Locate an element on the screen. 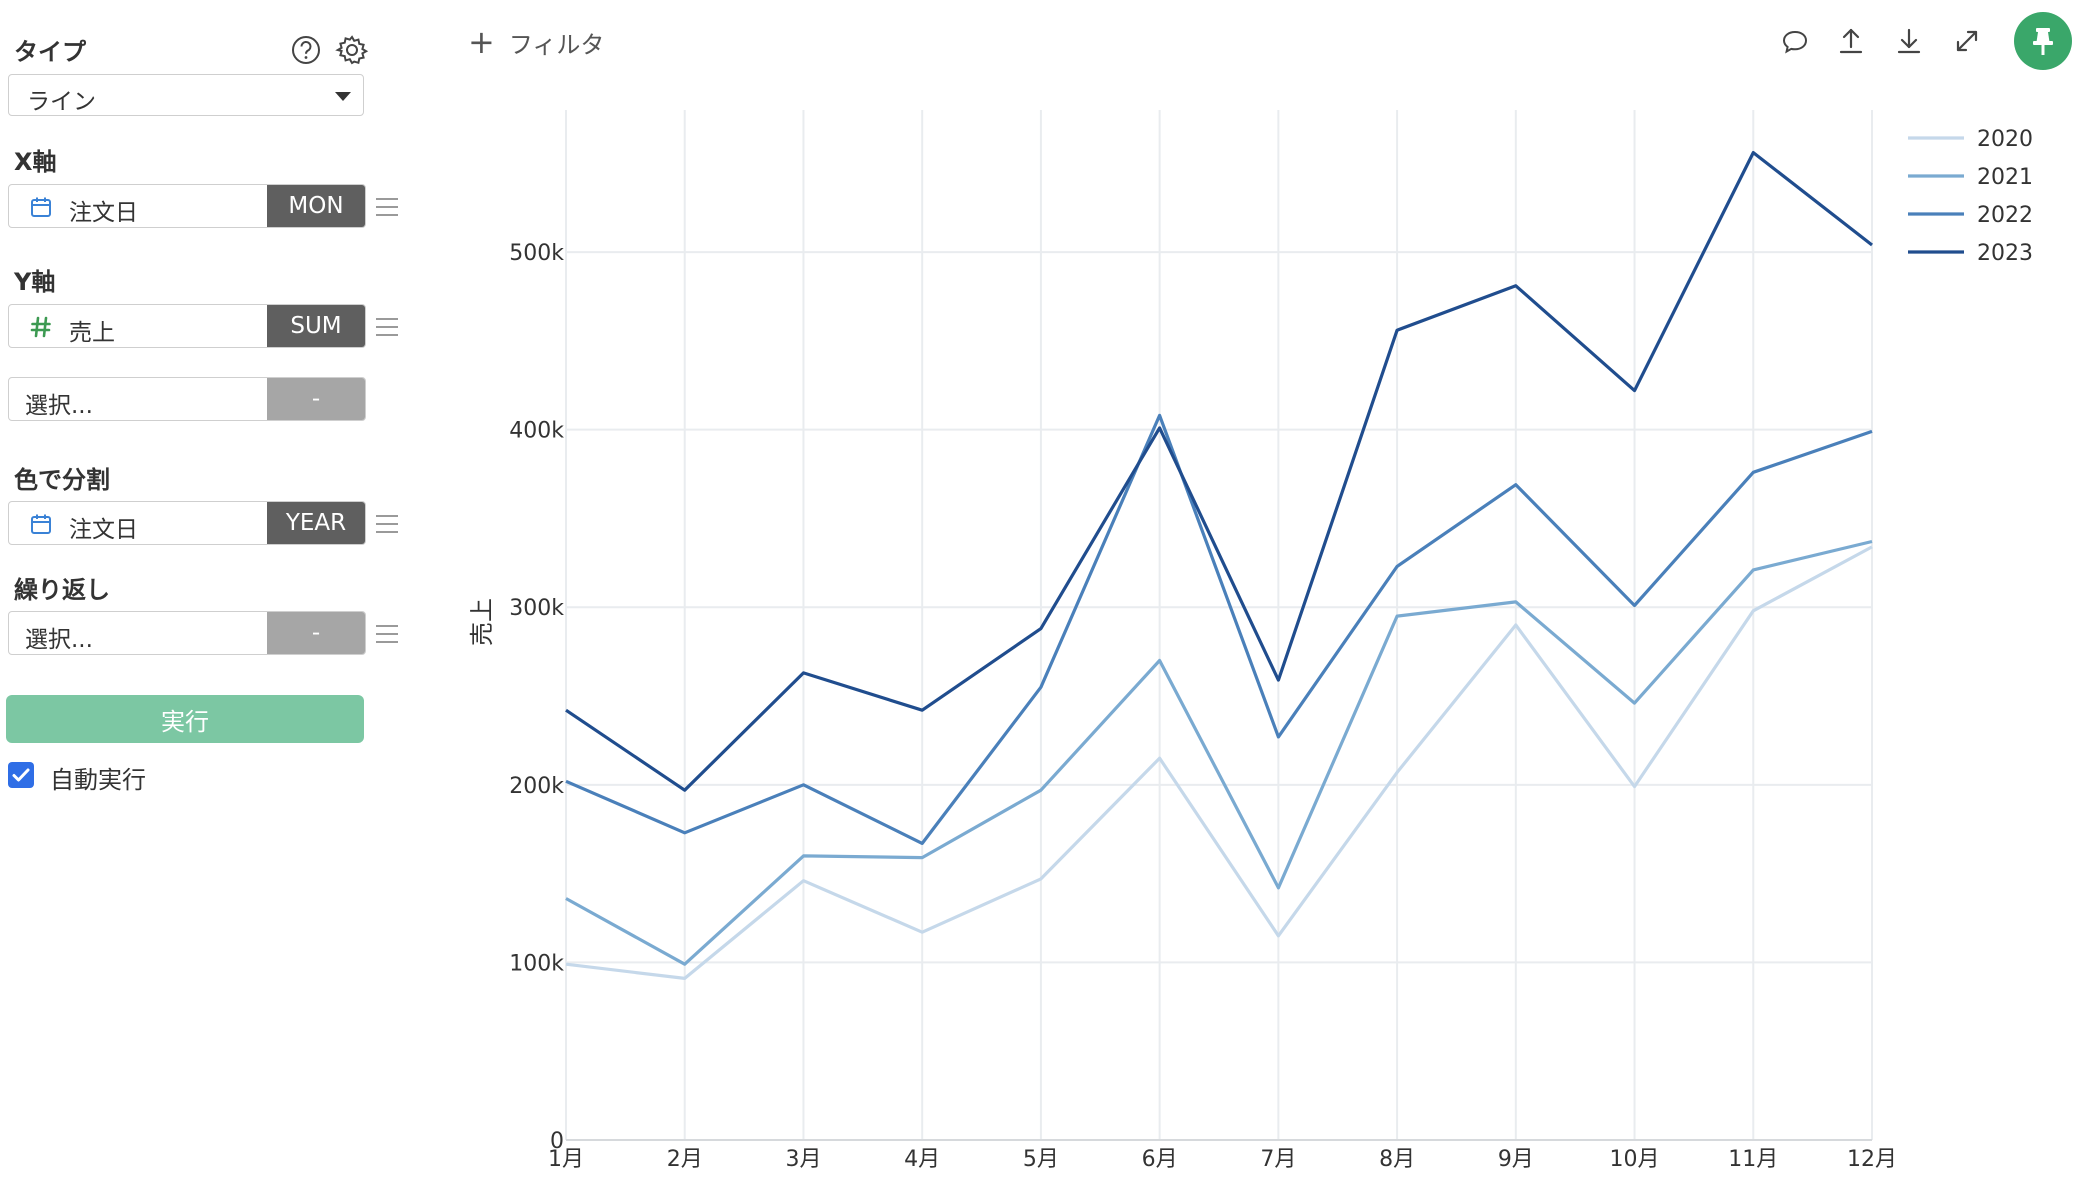 Image resolution: width=2076 pixels, height=1180 pixels. chevron-down-icon is located at coordinates (343, 96).